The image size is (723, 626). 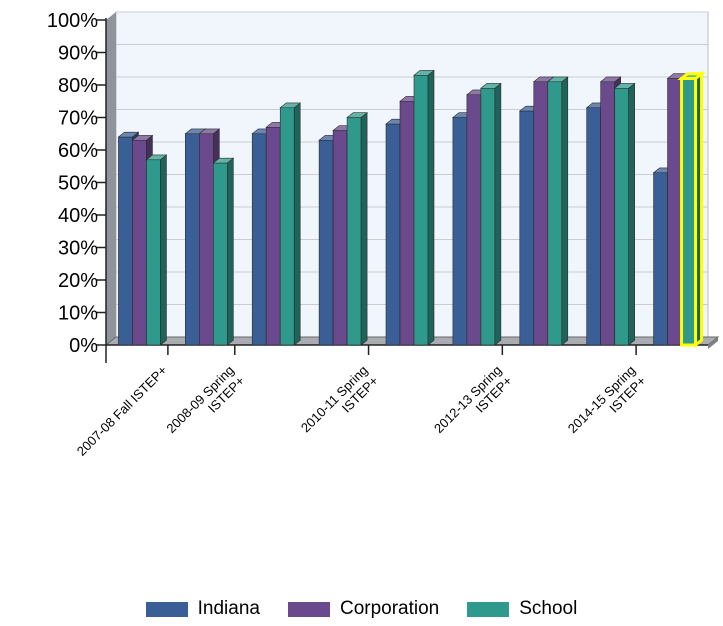 What do you see at coordinates (78, 54) in the screenshot?
I see `y-tick-label: 90%` at bounding box center [78, 54].